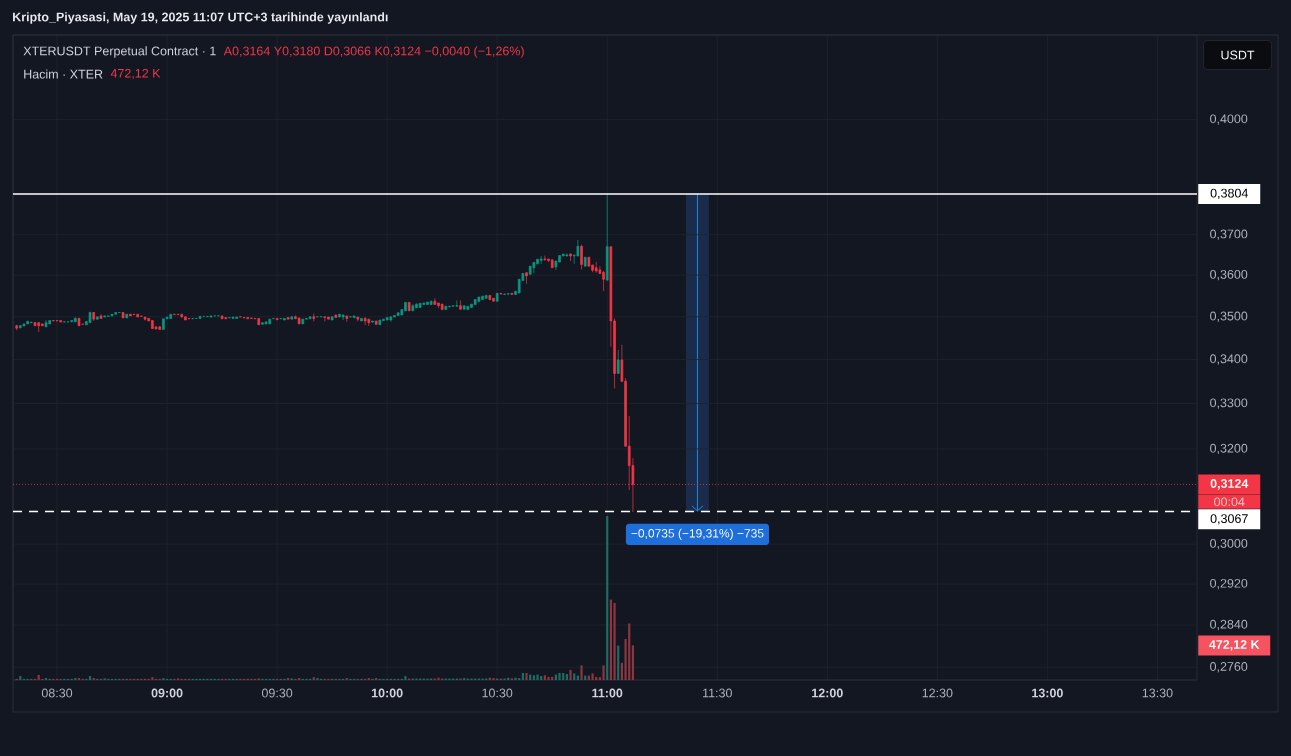 The image size is (1291, 756). What do you see at coordinates (497, 693) in the screenshot?
I see `x-tick-label: 10:30` at bounding box center [497, 693].